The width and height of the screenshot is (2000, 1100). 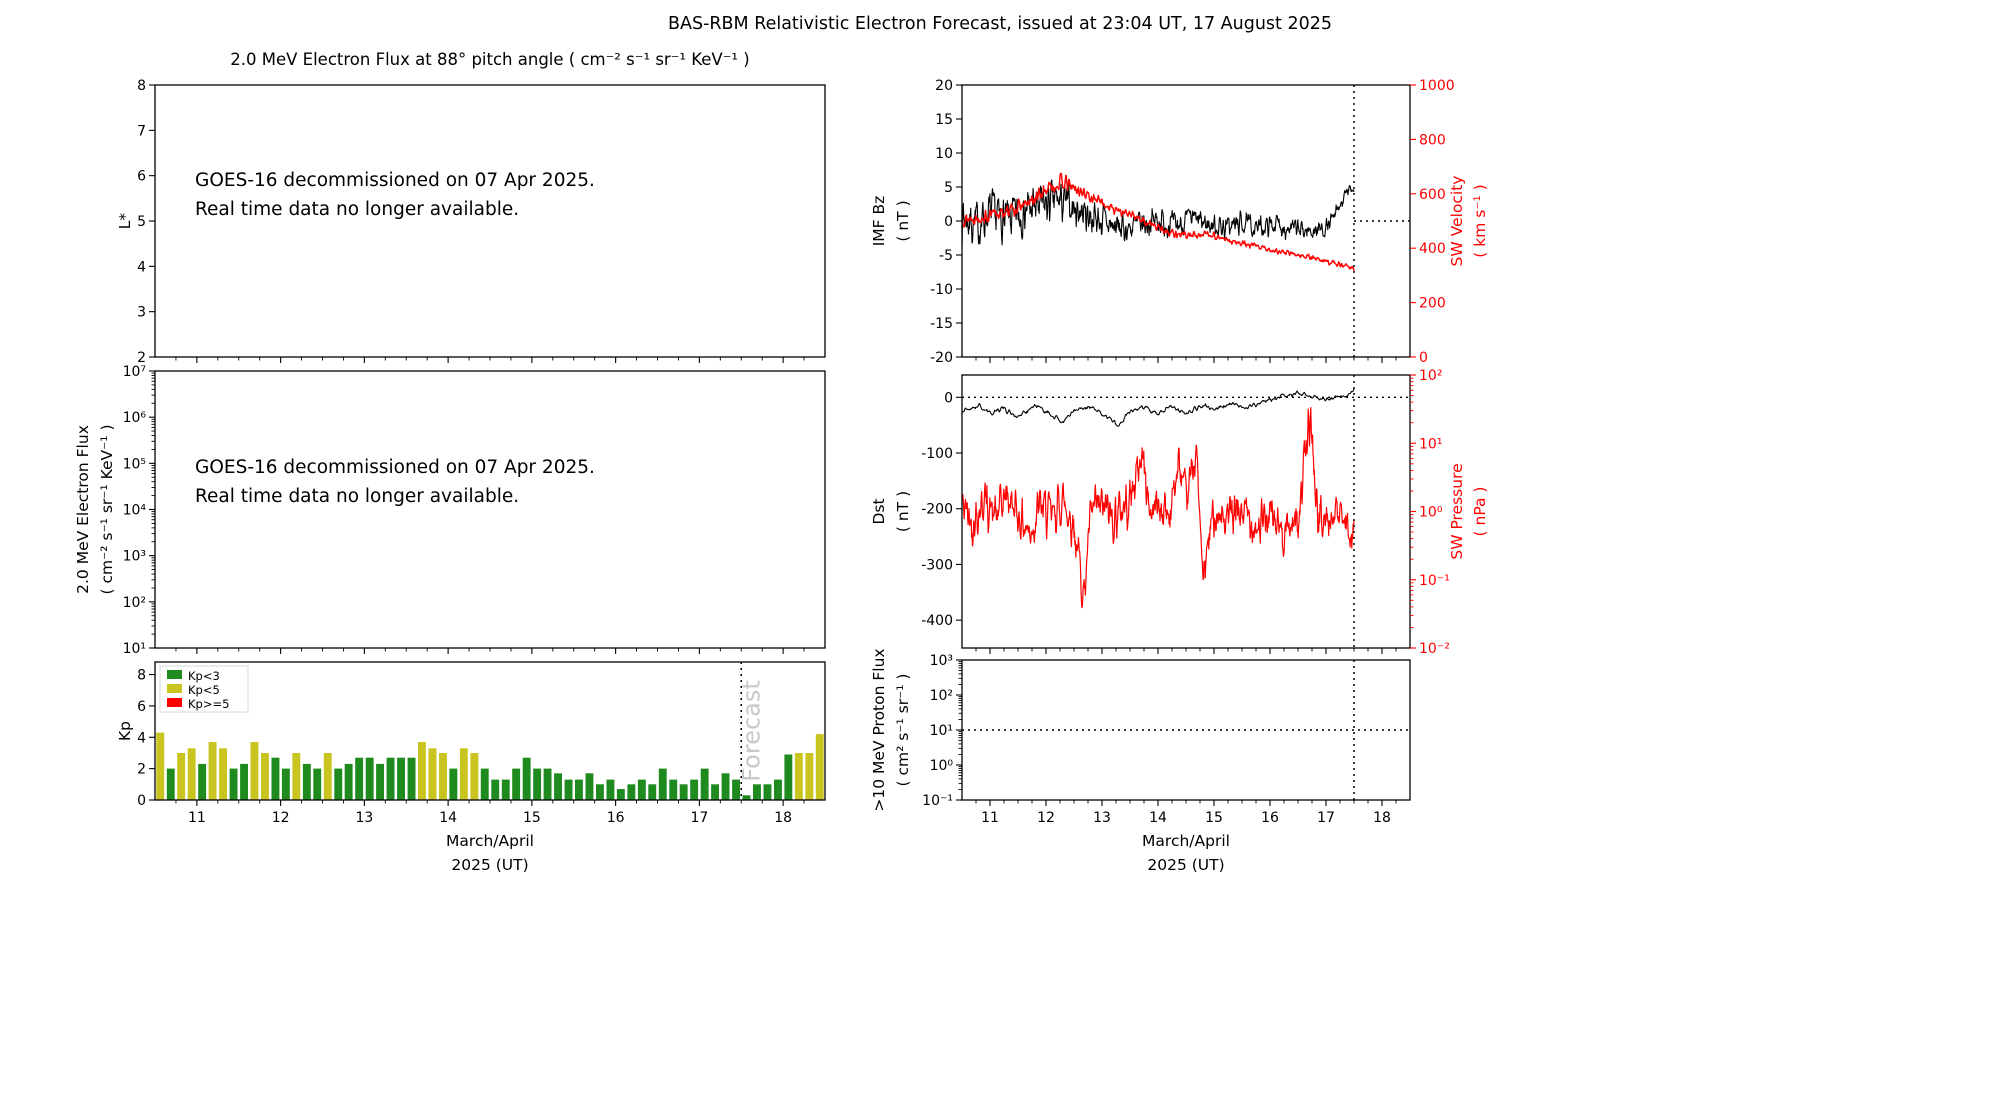 I want to click on y-axis-left: 0 -100 -200 -300 -400, so click(x=941, y=509).